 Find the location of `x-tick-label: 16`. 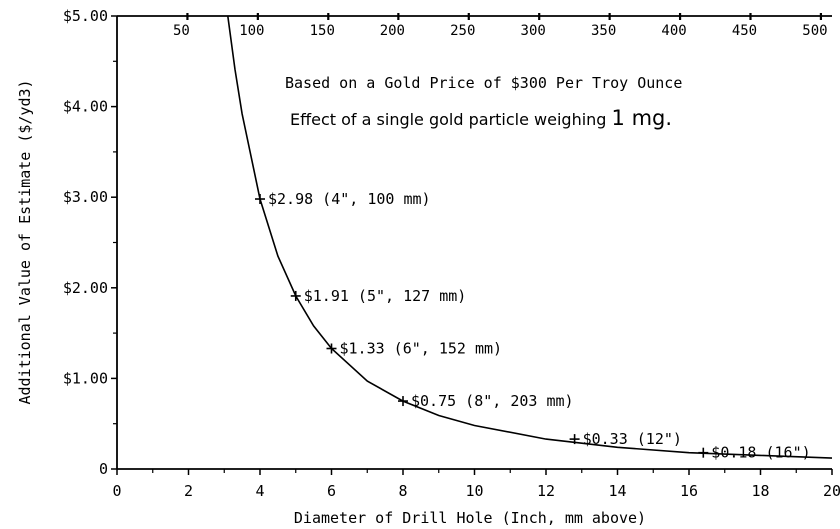

x-tick-label: 16 is located at coordinates (689, 491).